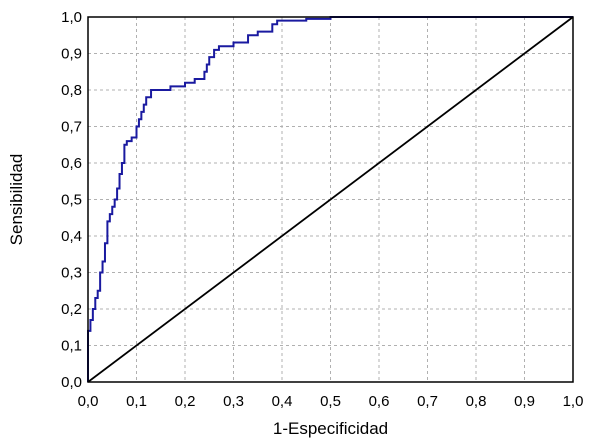 The width and height of the screenshot is (589, 439). I want to click on x-tick-label: 0,1, so click(136, 401).